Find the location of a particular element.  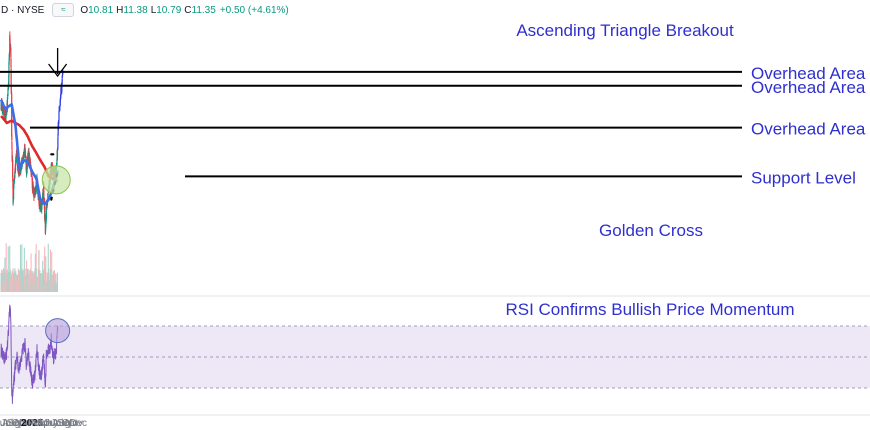

candlesticks is located at coordinates (32, 133).